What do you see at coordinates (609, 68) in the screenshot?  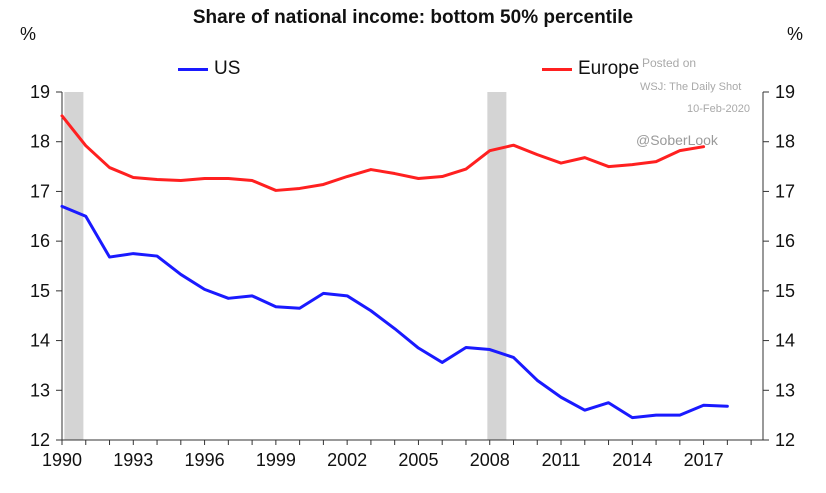 I see `legend-label-europe: Europe` at bounding box center [609, 68].